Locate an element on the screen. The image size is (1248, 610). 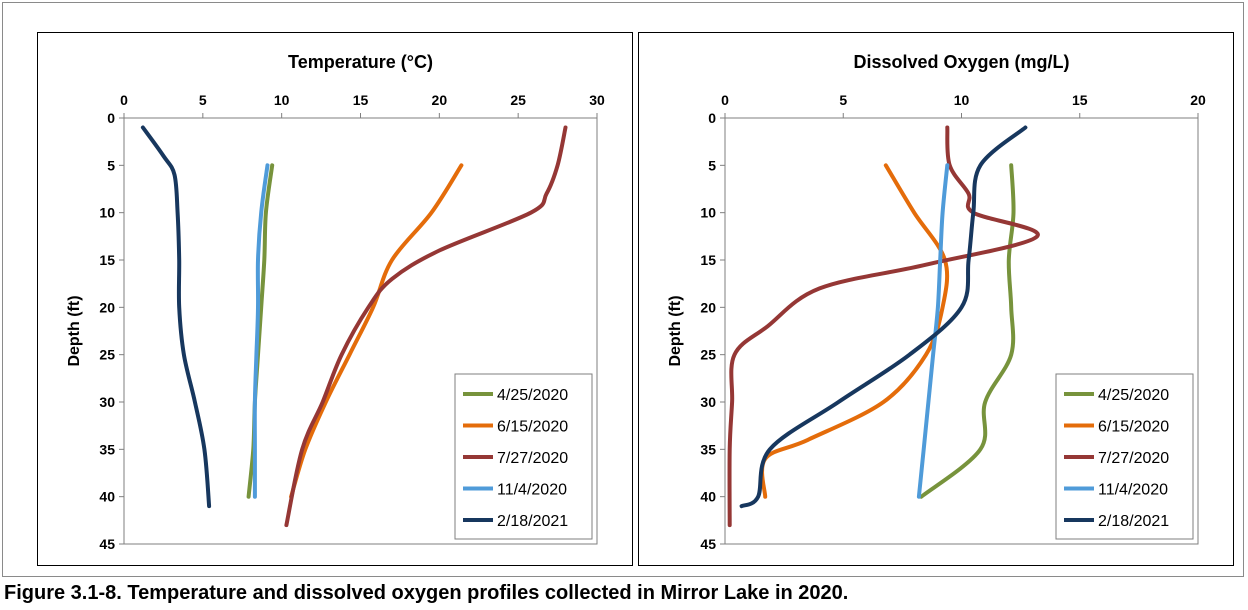
temperature-series-line-6-15-2020 is located at coordinates (376, 331).